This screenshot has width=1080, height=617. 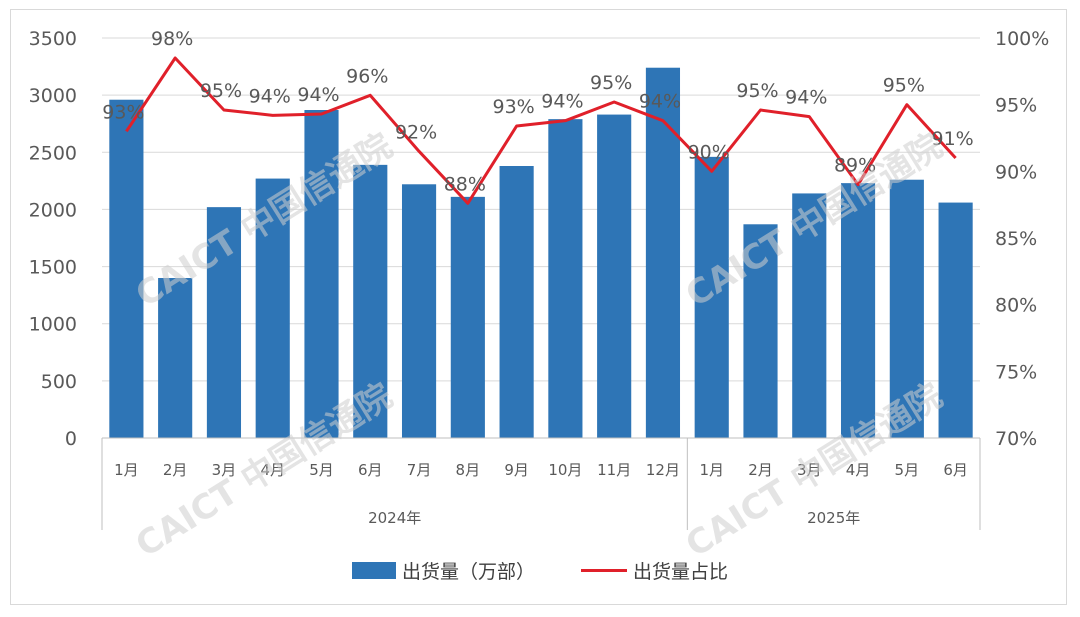 What do you see at coordinates (367, 76) in the screenshot?
I see `share-data-label: 96%` at bounding box center [367, 76].